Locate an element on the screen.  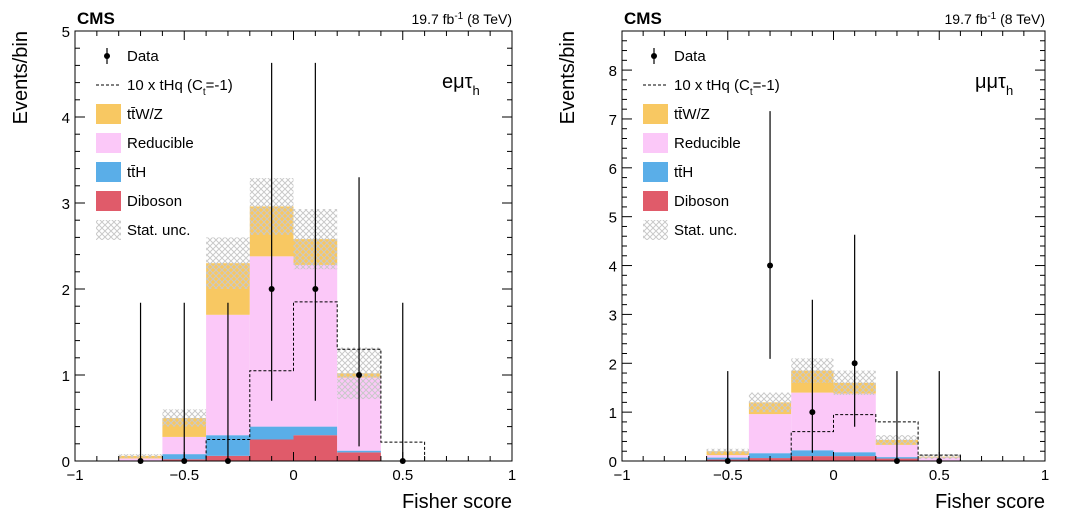
channel-label: eμτh is located at coordinates (461, 84).